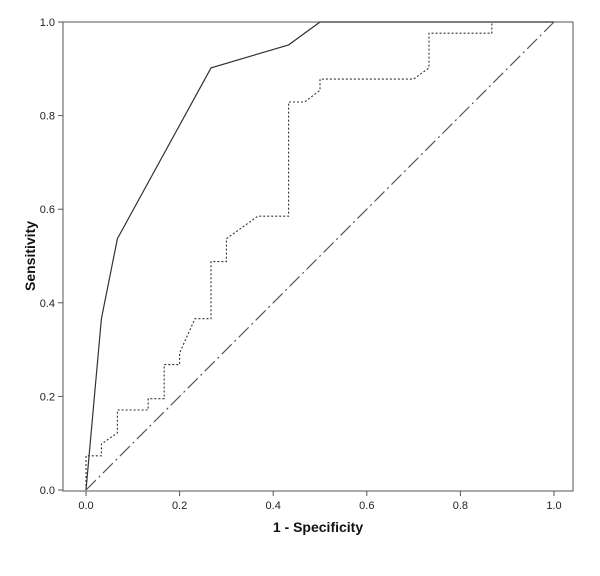  Describe the element at coordinates (51, 257) in the screenshot. I see `y-axis-ticks: 0.0 0.2 0.4 0.6 0.8 1.0` at that location.